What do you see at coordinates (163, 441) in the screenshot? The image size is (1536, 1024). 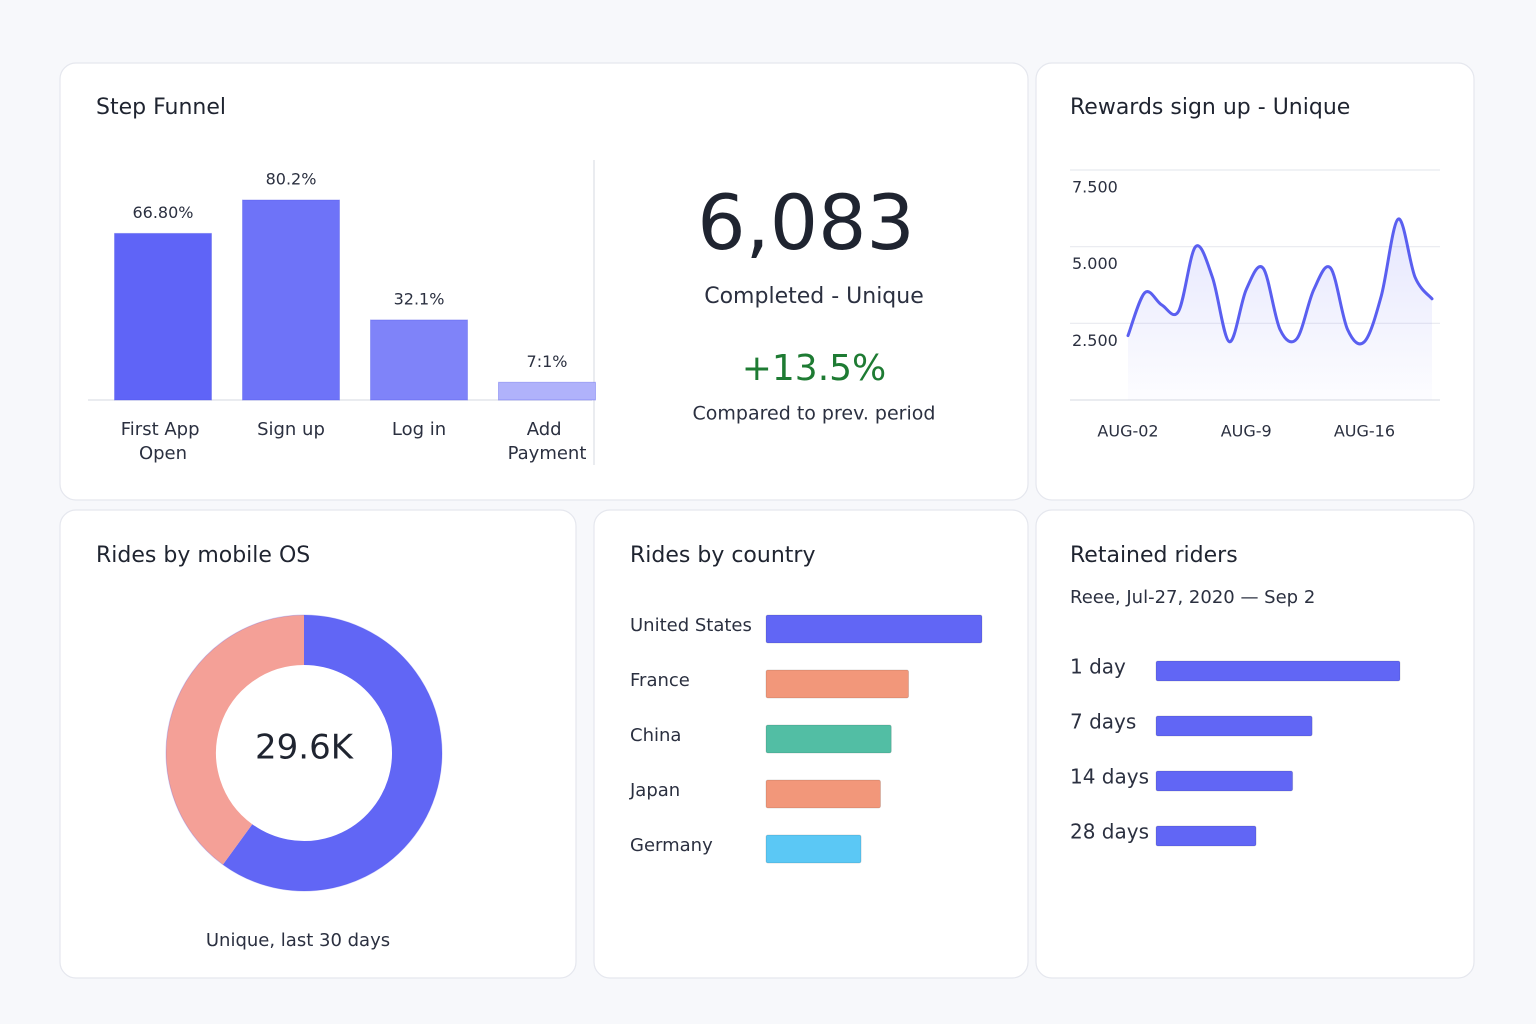 I see `category-label: First App Open` at bounding box center [163, 441].